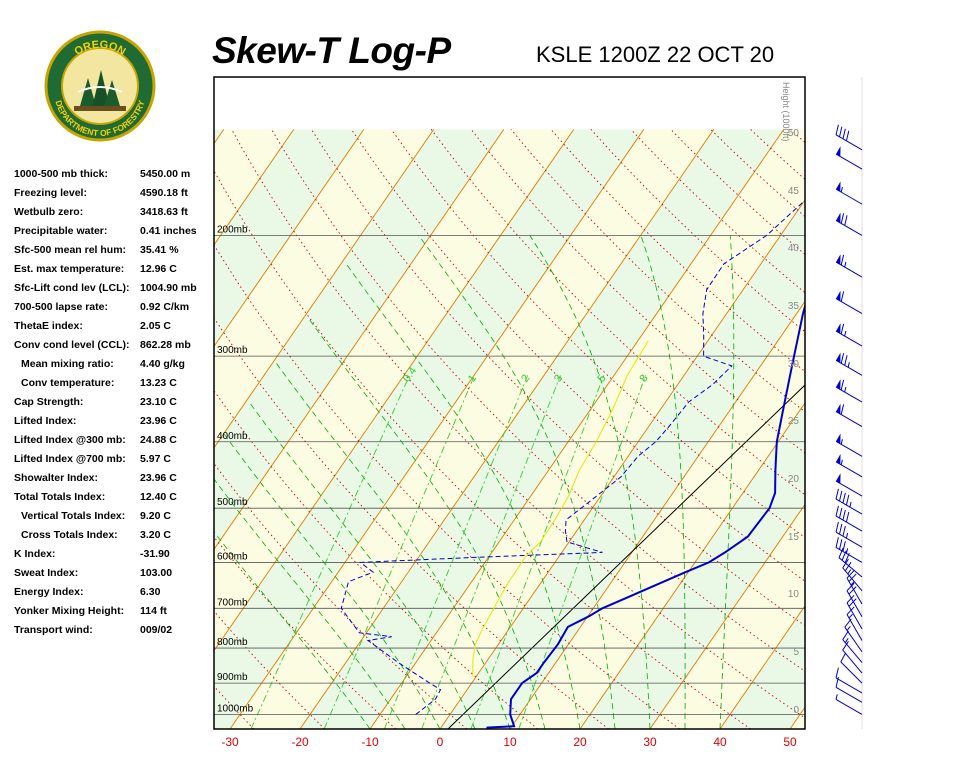 This screenshot has width=960, height=768. I want to click on stat-label: Precipitable water:, so click(61, 231).